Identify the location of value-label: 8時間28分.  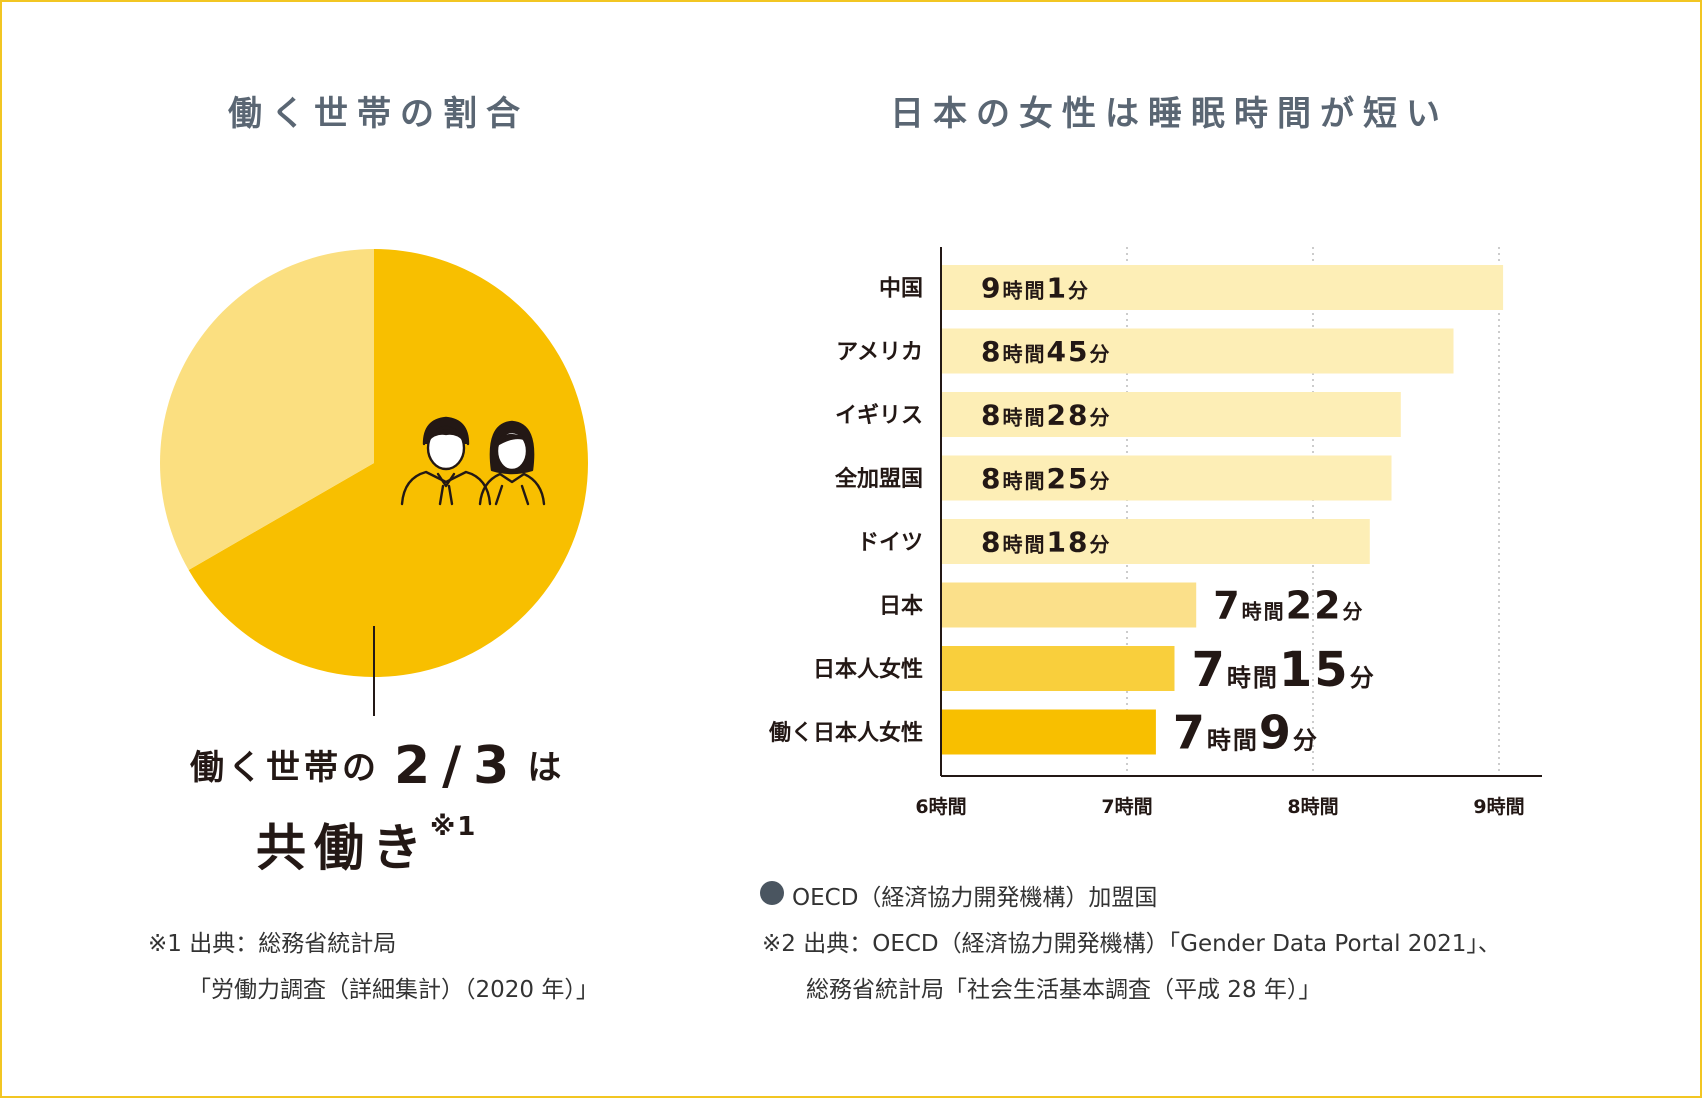
(1046, 415).